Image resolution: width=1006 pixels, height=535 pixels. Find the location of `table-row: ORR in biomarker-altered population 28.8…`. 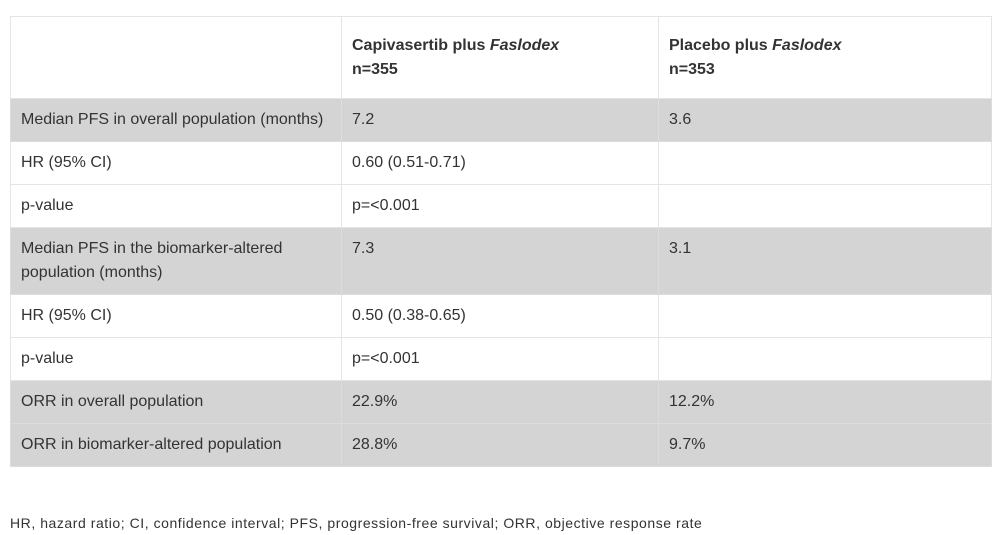

table-row: ORR in biomarker-altered population 28.8… is located at coordinates (501, 445).